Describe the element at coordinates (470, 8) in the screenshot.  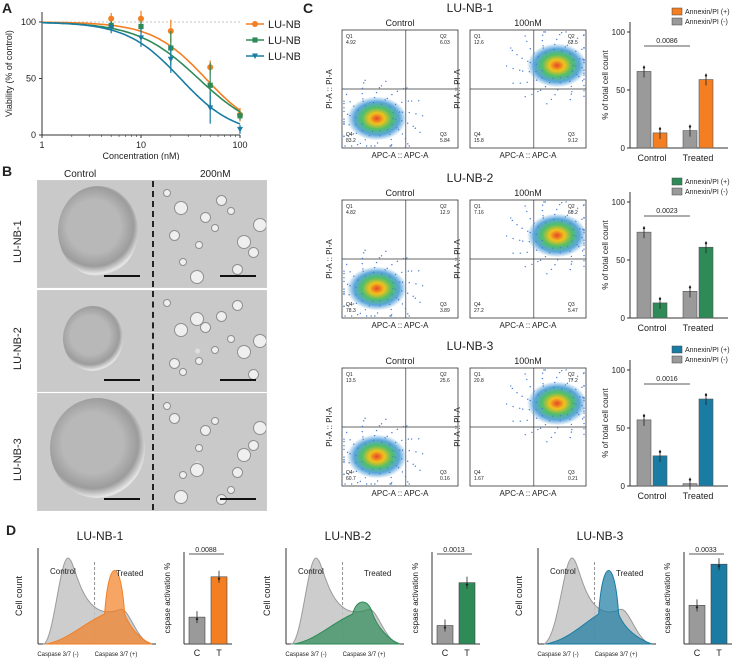
I see `flow-group-title: LU-NB-1` at that location.